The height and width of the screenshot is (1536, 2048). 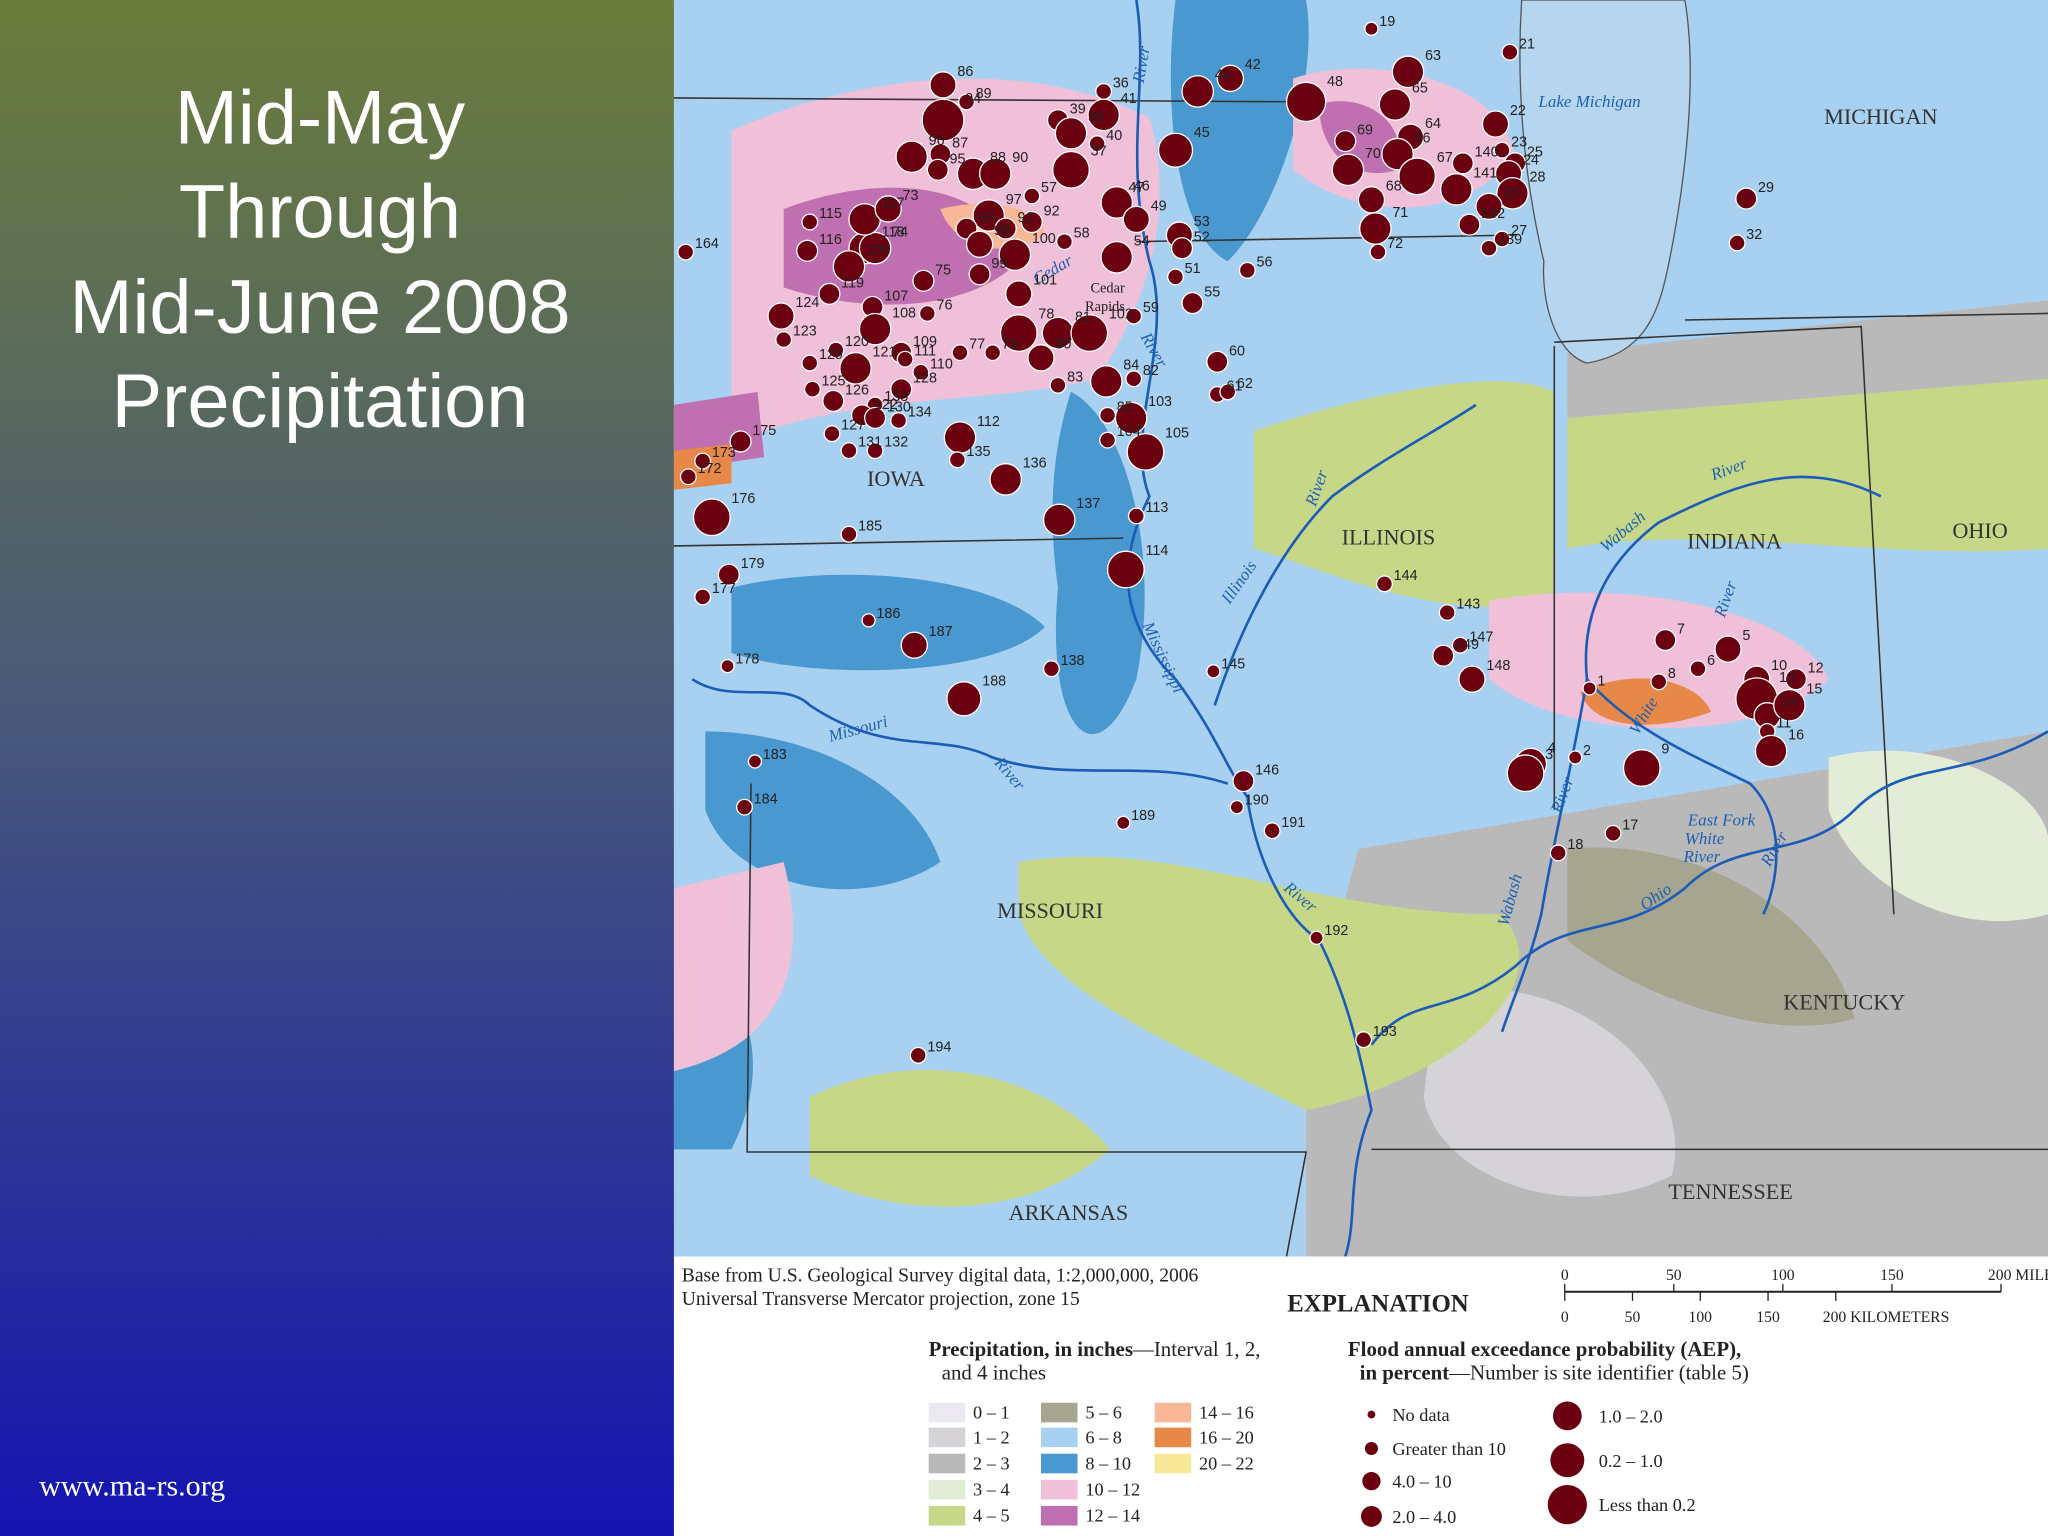 What do you see at coordinates (1237, 351) in the screenshot?
I see `site-label: 60` at bounding box center [1237, 351].